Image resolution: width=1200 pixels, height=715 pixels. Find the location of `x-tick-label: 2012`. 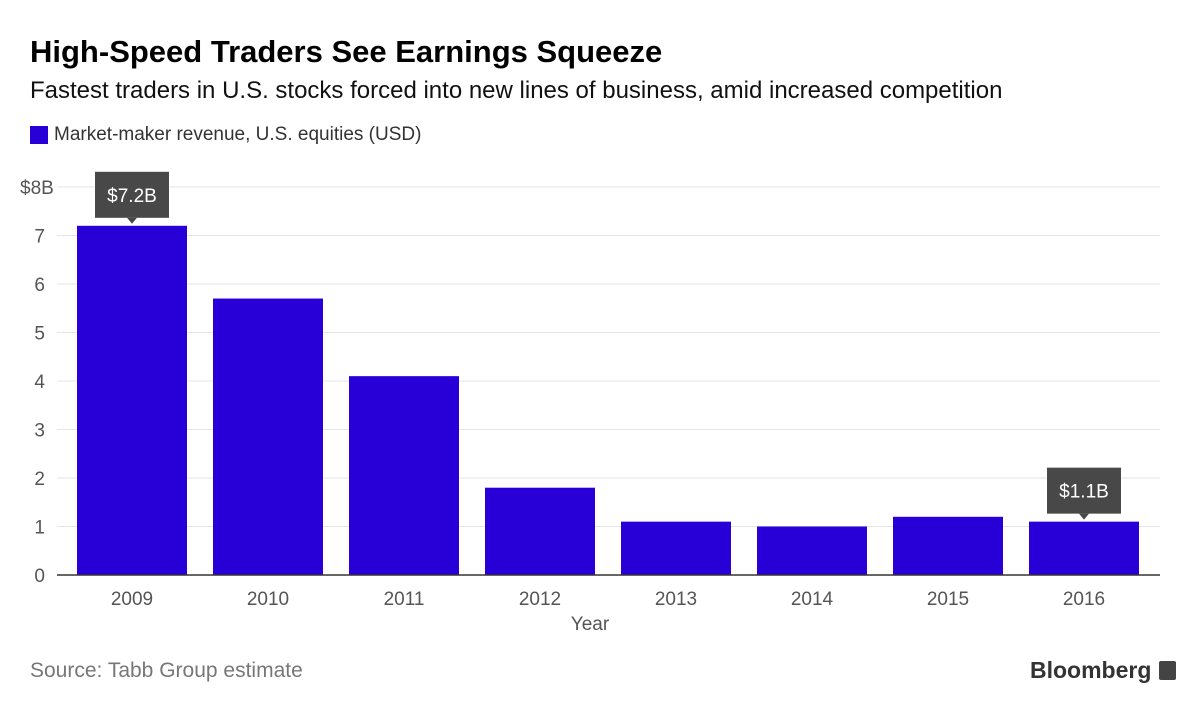

x-tick-label: 2012 is located at coordinates (540, 599).